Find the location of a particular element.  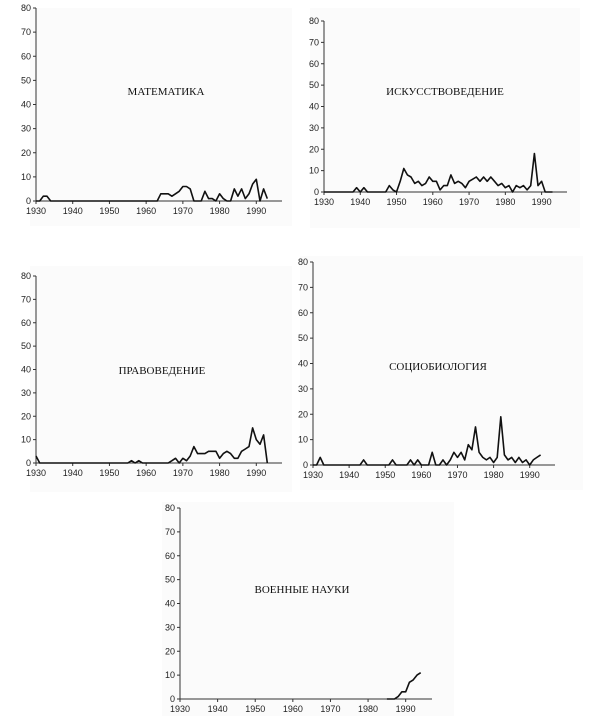

panel-title: ПРАВОВЕДЕНИЕ is located at coordinates (162, 371).